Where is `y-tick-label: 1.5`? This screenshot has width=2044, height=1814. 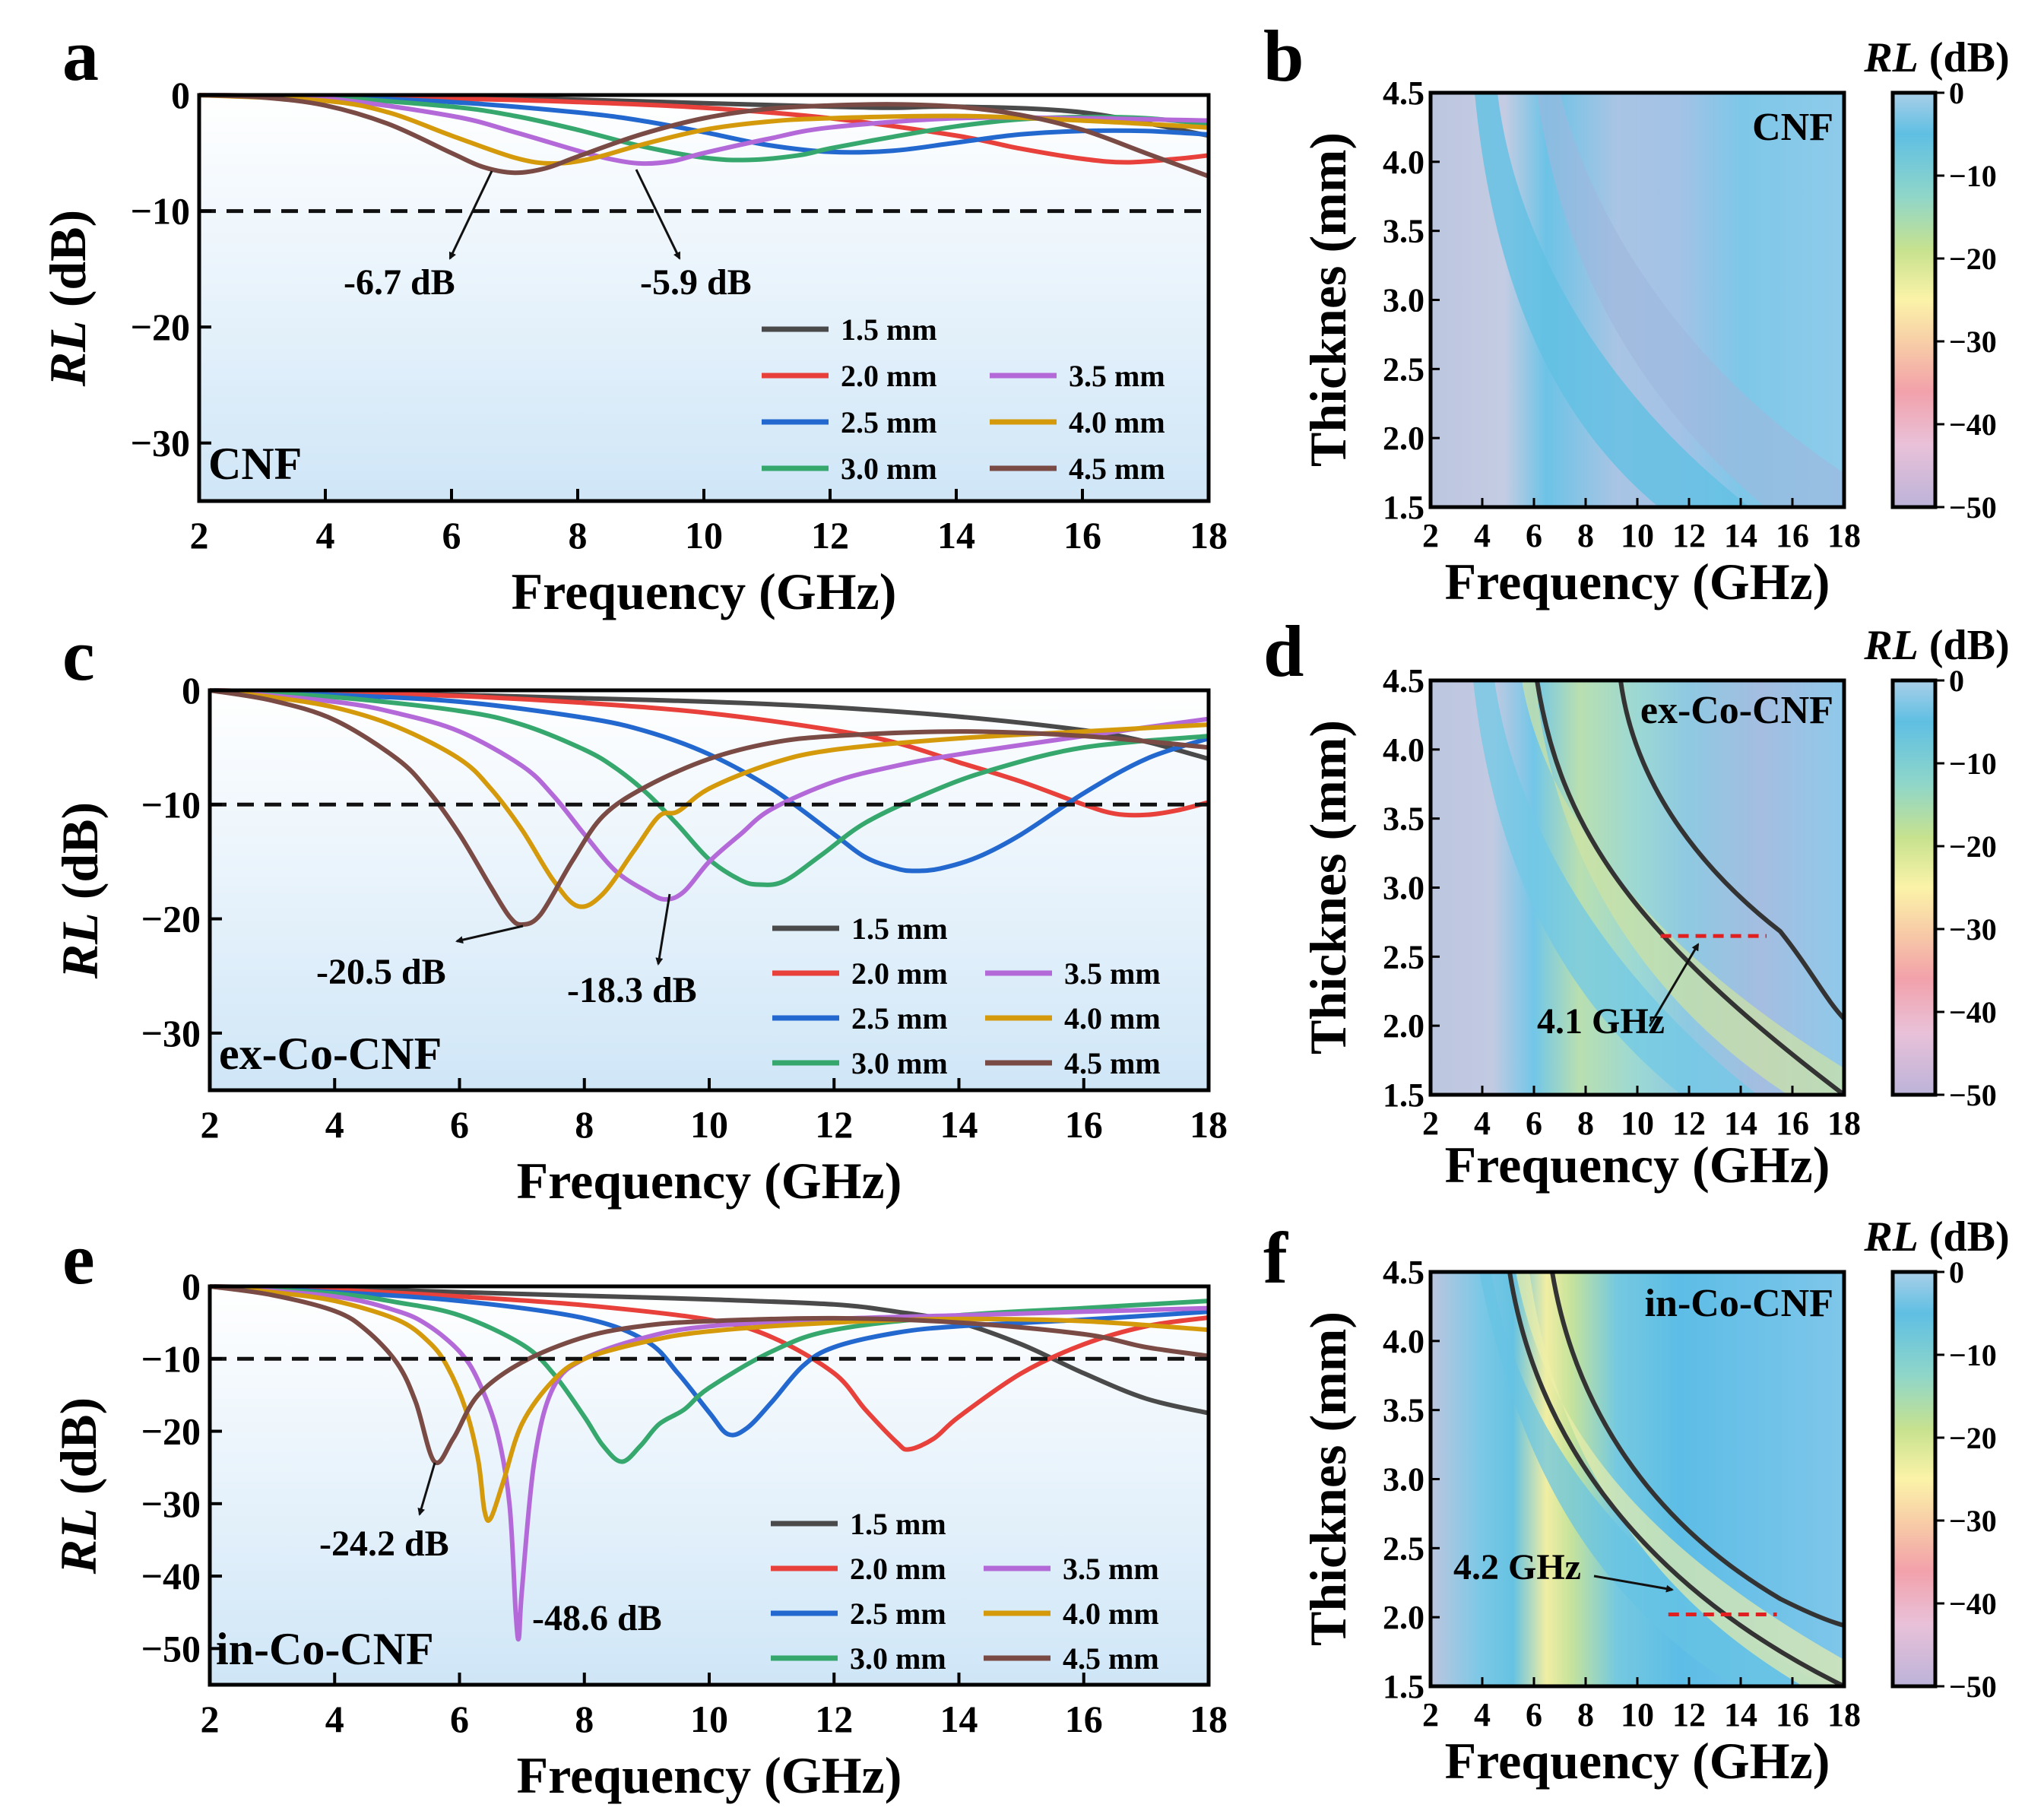 y-tick-label: 1.5 is located at coordinates (1403, 508).